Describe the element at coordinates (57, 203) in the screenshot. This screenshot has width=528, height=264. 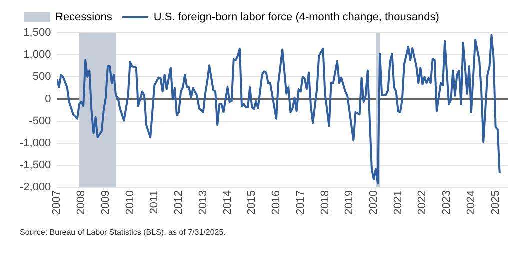
I see `x-tick-label: 2007` at that location.